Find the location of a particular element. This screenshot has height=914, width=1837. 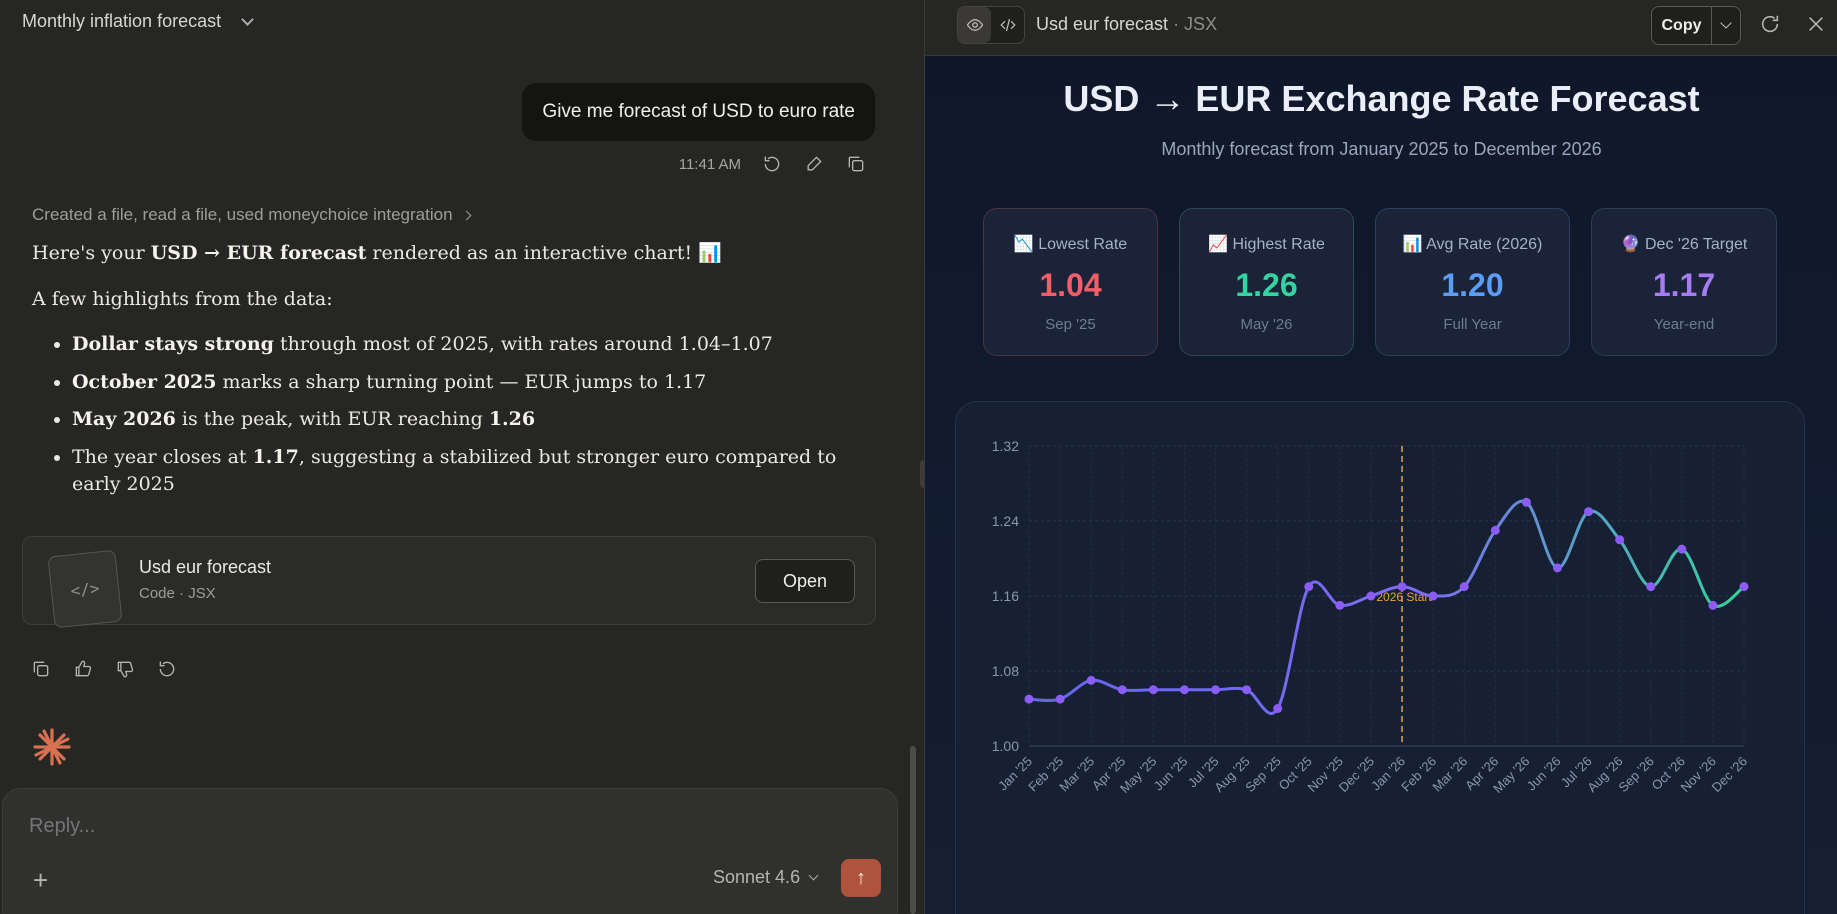

conversation-title: Monthly inflation forecast is located at coordinates (138, 21).